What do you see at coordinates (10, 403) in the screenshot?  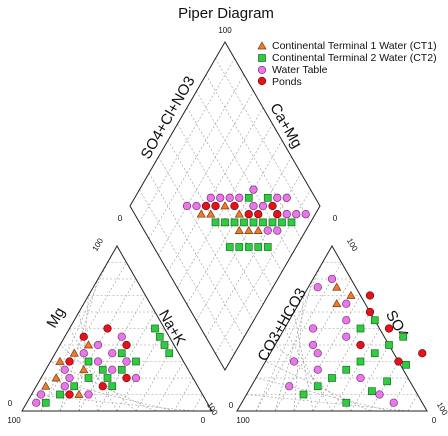 I see `tick-cation-left-zero: 0` at bounding box center [10, 403].